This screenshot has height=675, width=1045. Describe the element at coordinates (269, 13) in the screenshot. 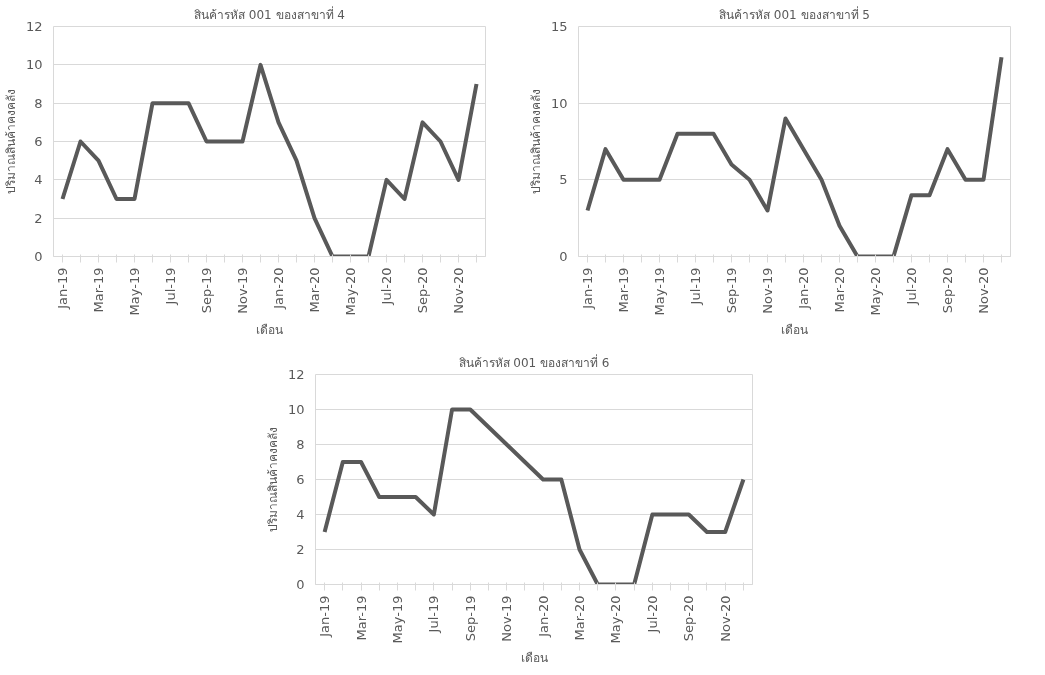

I see `chart-title: สินค้ารหัส 001 ของสาขาที่ 4` at that location.